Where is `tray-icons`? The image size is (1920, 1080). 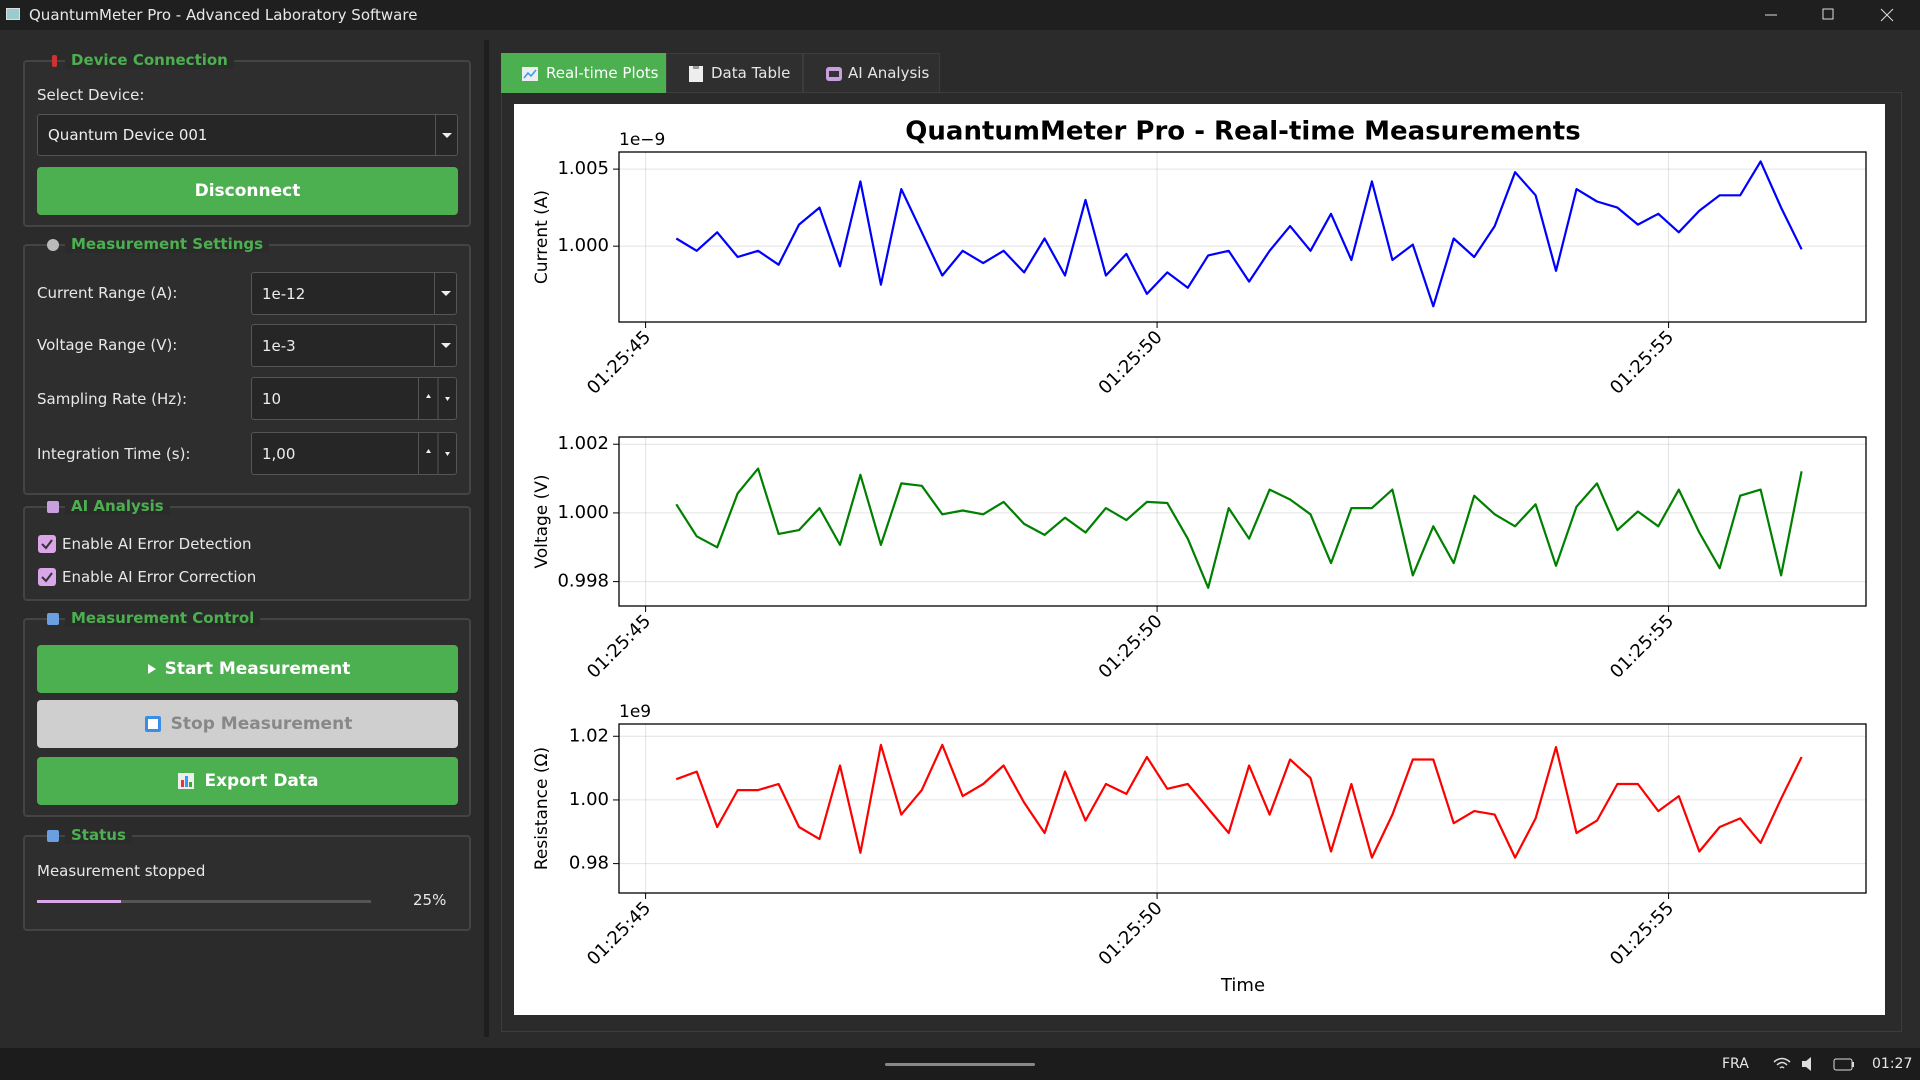
tray-icons is located at coordinates (1817, 1064).